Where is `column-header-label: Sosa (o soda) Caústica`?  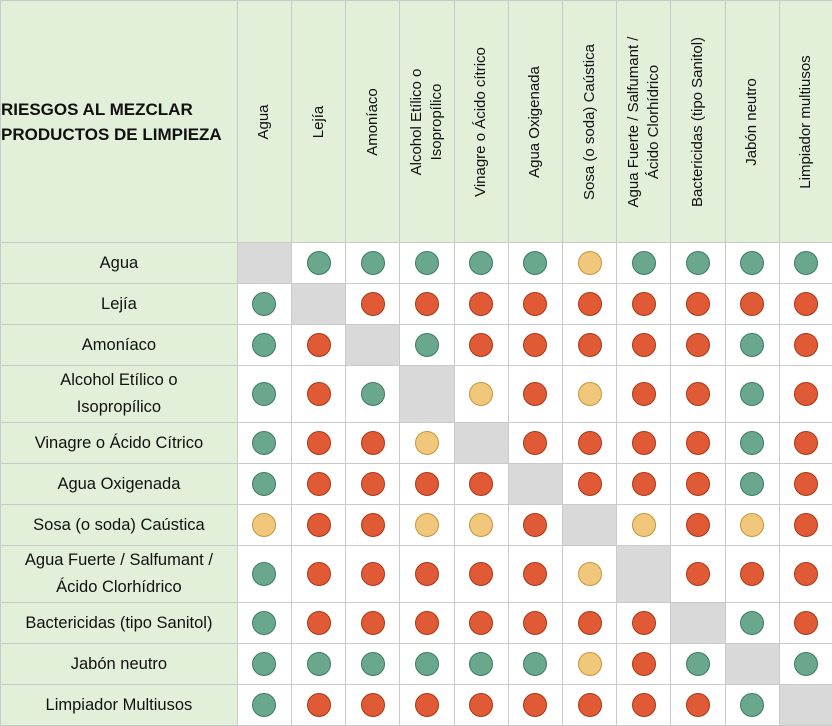 column-header-label: Sosa (o soda) Caústica is located at coordinates (590, 122).